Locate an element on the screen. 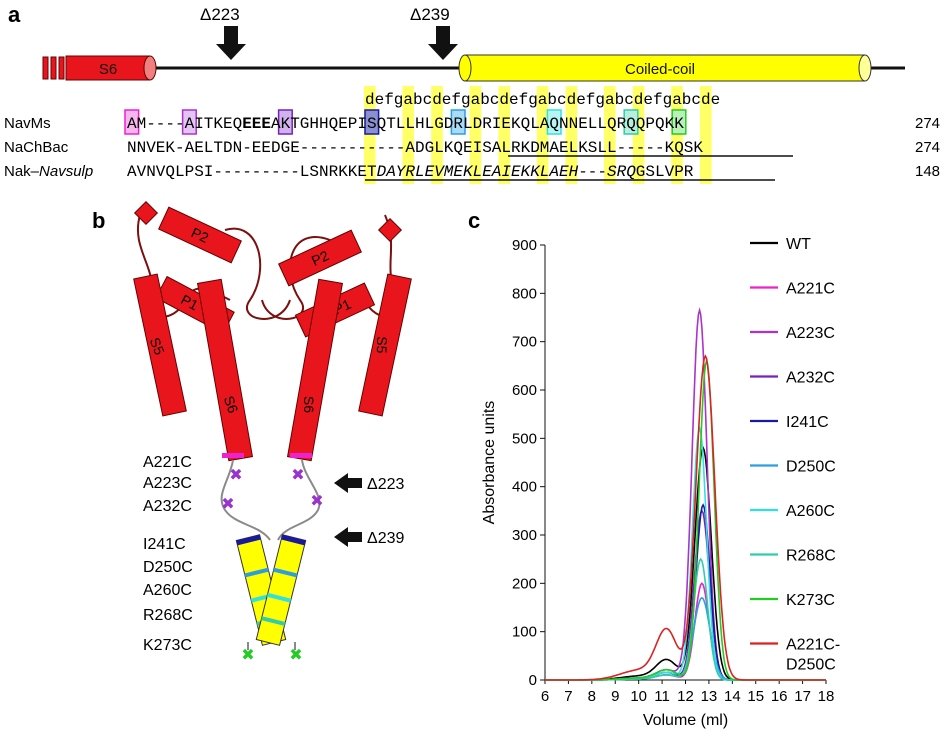 Image resolution: width=946 pixels, height=730 pixels. residue: Y is located at coordinates (401, 172).